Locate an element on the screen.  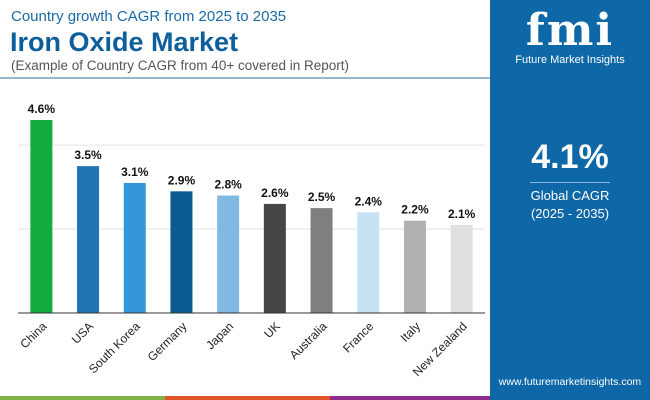
bar-france is located at coordinates (368, 262).